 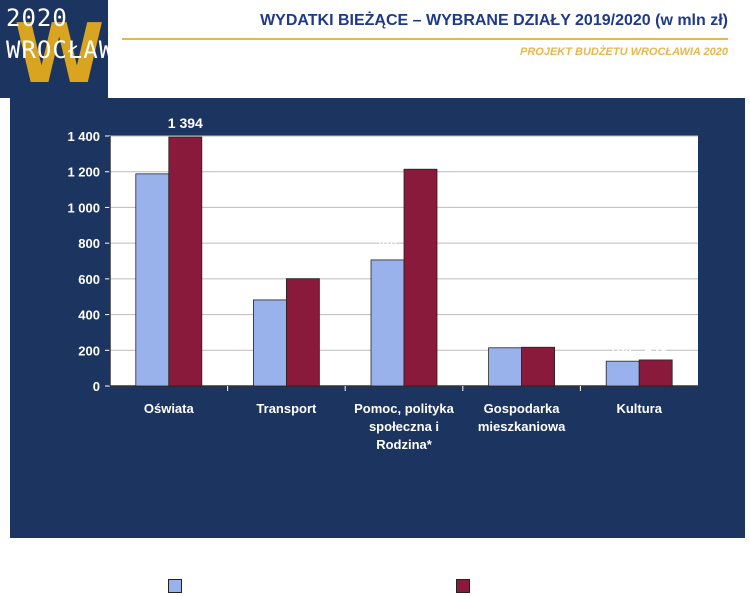 I want to click on y-tick-label: 600, so click(x=89, y=279).